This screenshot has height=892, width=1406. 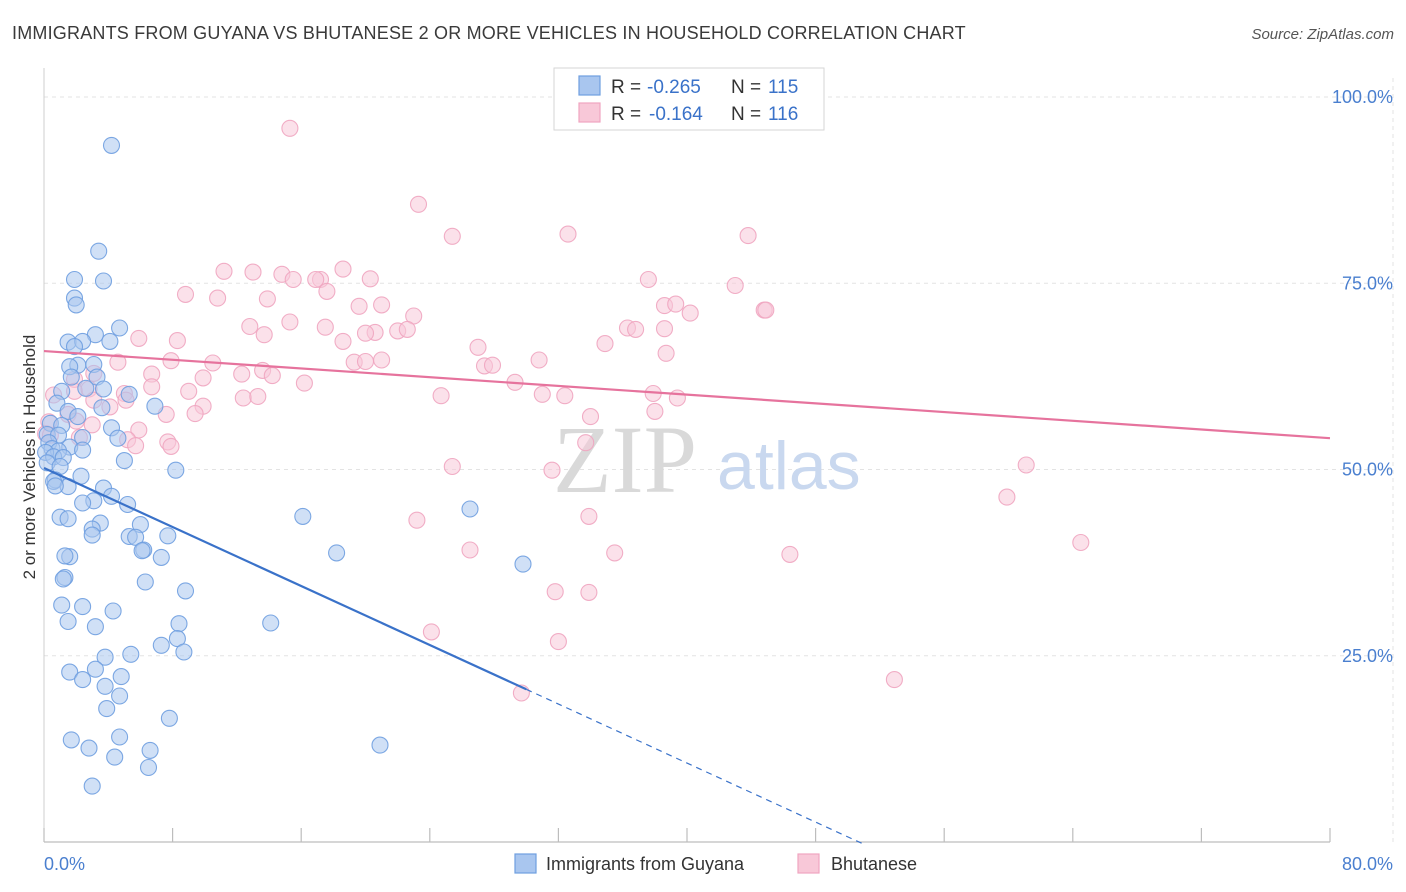 I want to click on bottom-legend-label-guyana: Immigrants from Guyana, so click(x=645, y=864).